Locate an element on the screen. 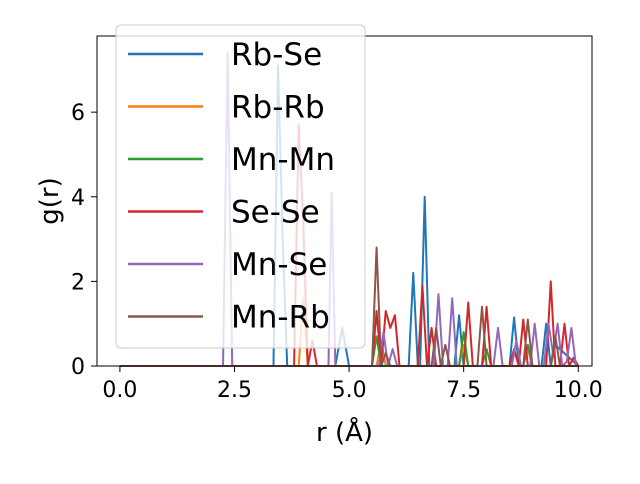 The height and width of the screenshot is (484, 640). legend-label: Mn-Mn is located at coordinates (283, 160).